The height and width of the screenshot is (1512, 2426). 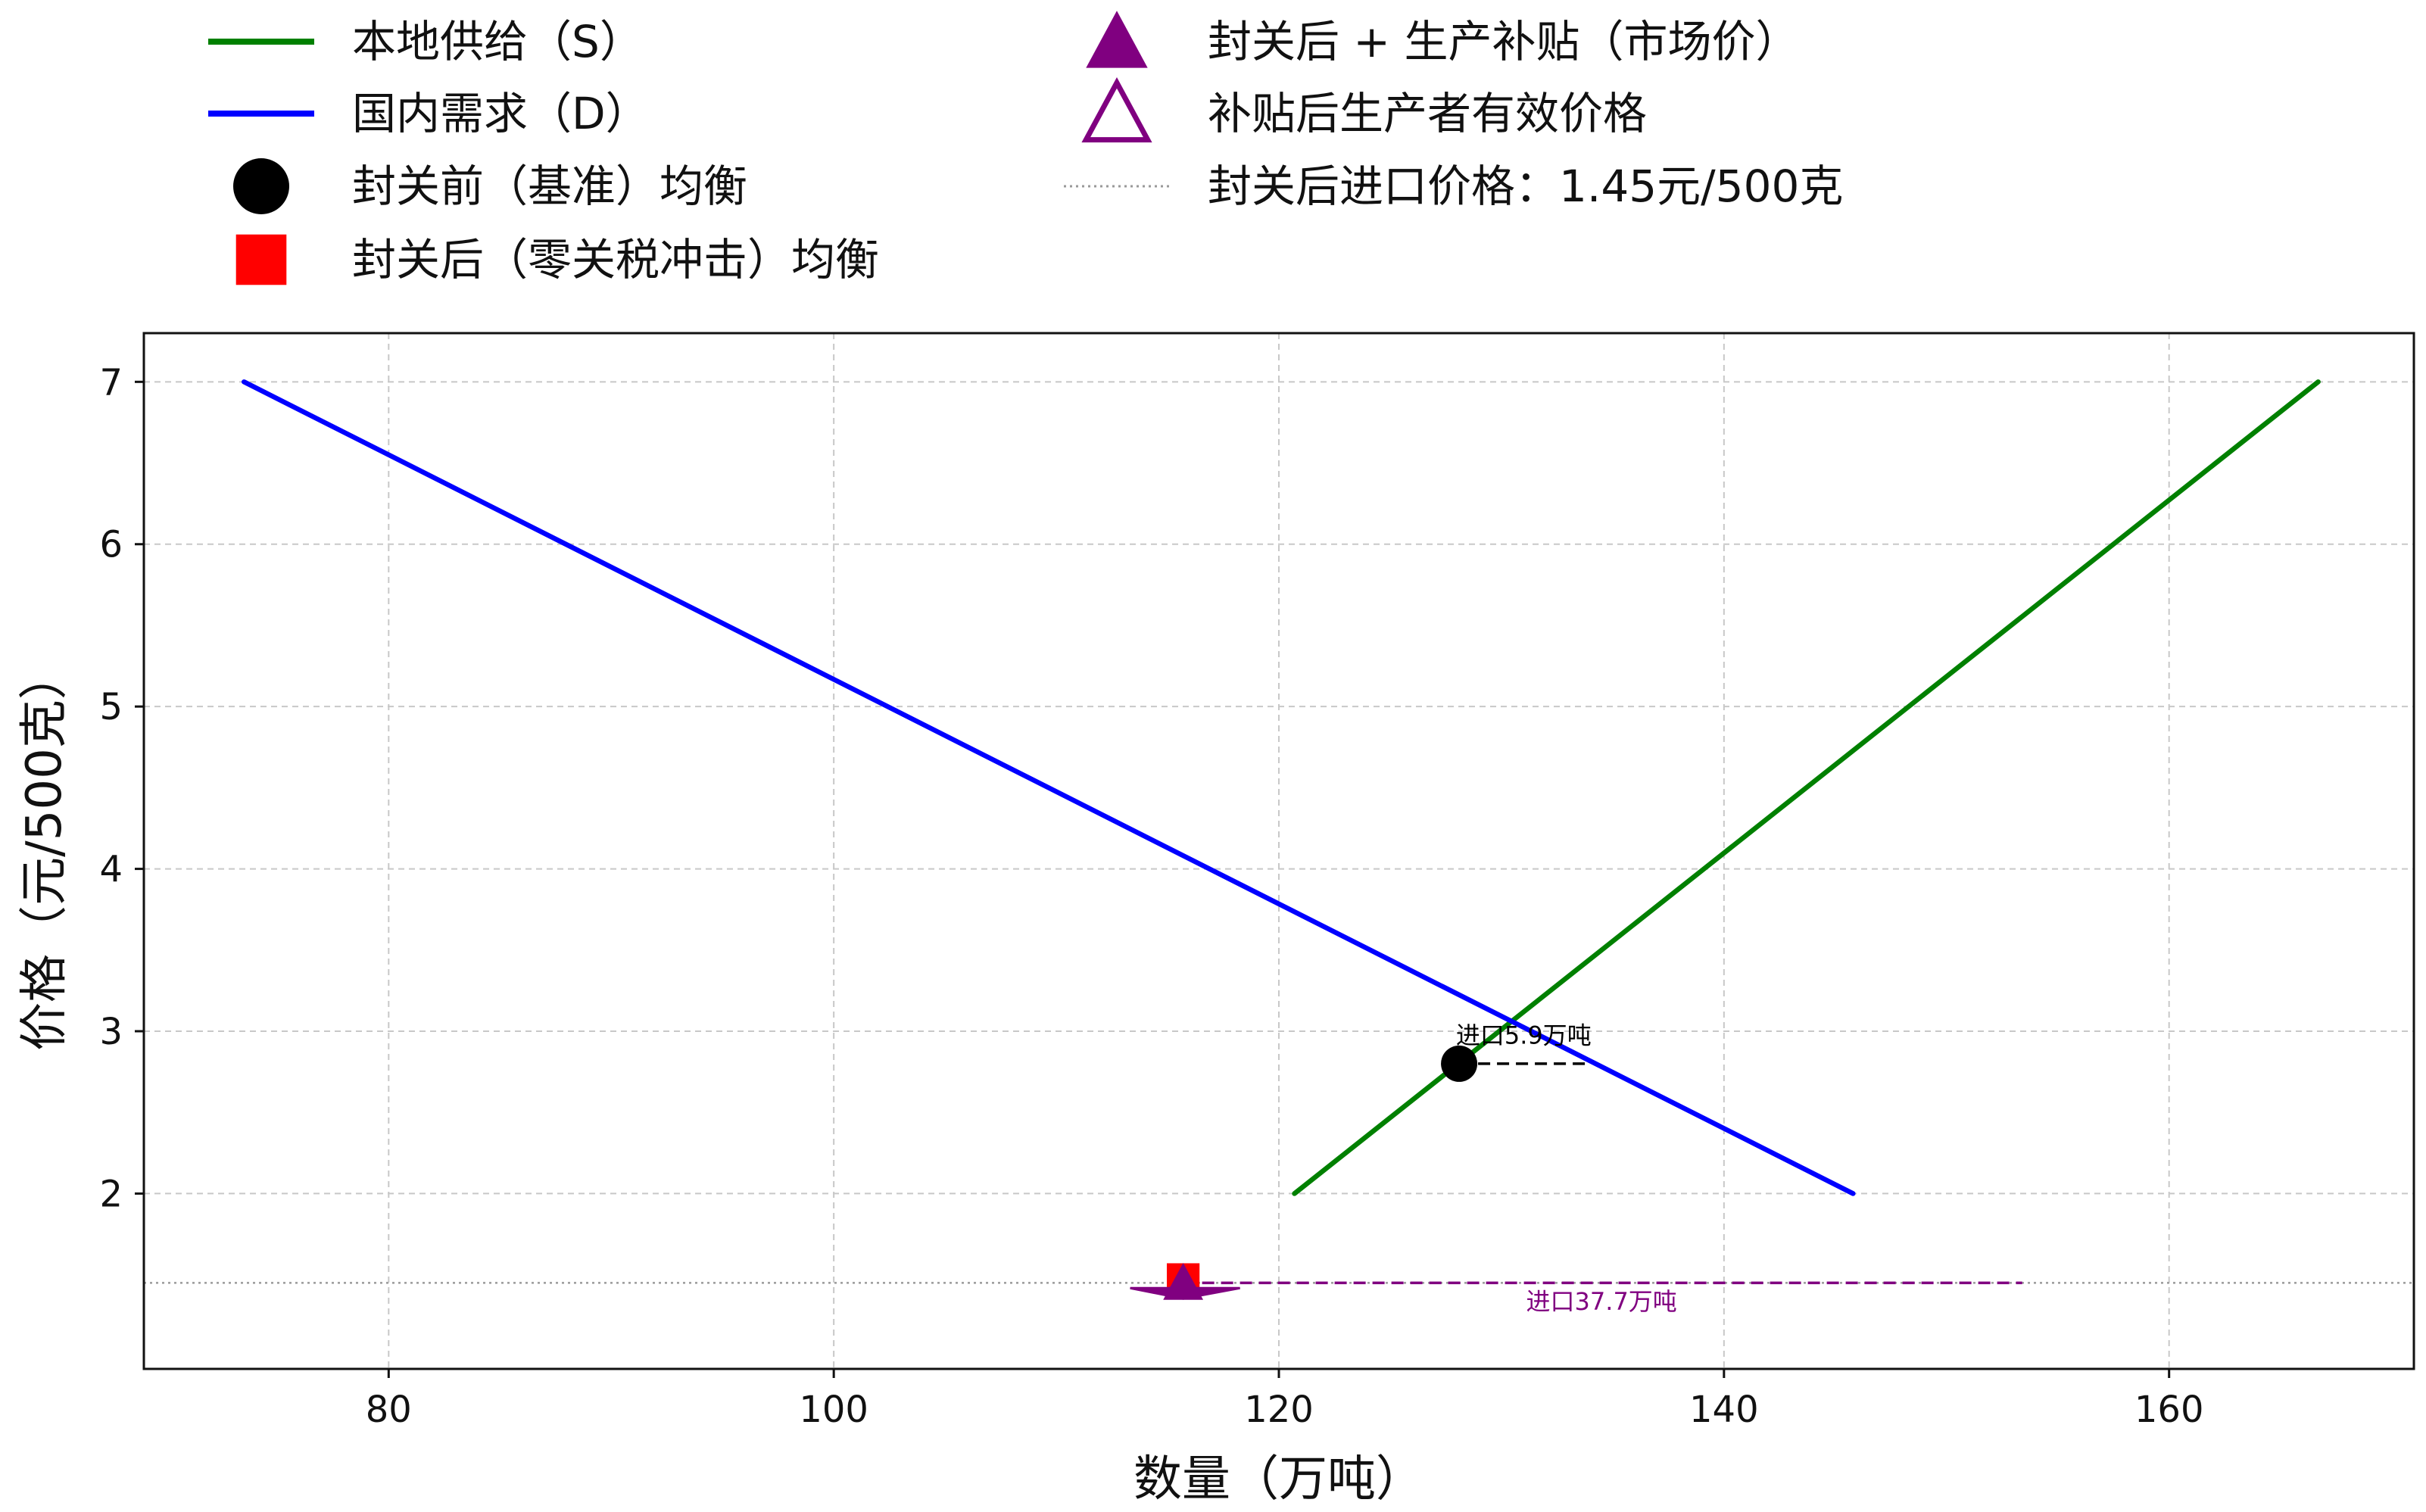 What do you see at coordinates (1724, 1410) in the screenshot?
I see `x-tick-label: 140` at bounding box center [1724, 1410].